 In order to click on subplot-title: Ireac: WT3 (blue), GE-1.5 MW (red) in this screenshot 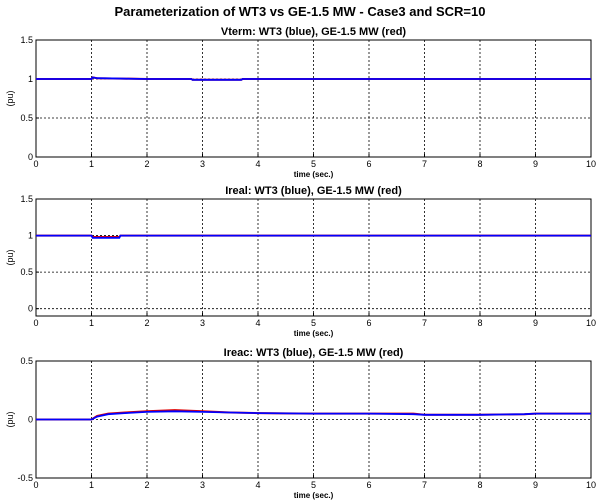, I will do `click(314, 353)`.